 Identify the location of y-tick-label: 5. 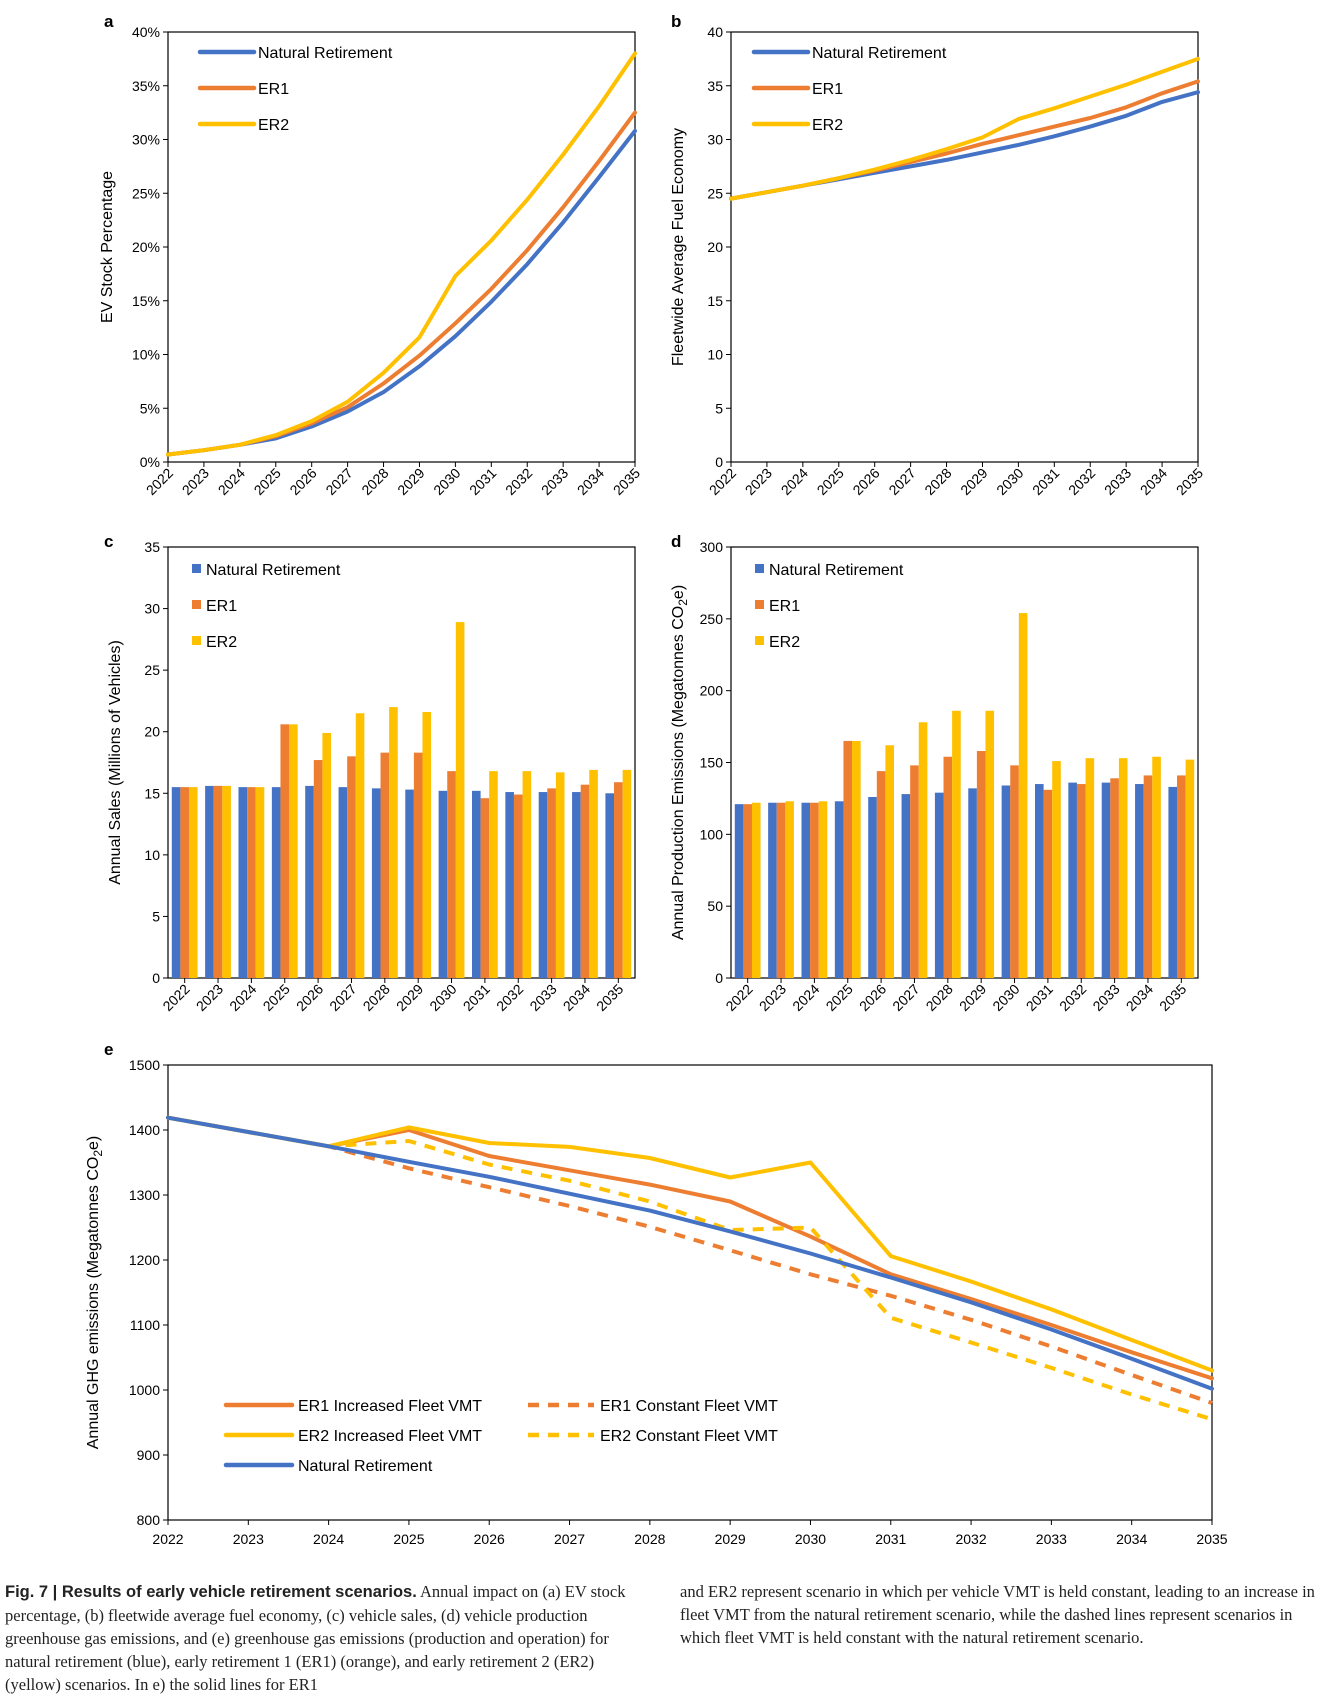
(156, 916).